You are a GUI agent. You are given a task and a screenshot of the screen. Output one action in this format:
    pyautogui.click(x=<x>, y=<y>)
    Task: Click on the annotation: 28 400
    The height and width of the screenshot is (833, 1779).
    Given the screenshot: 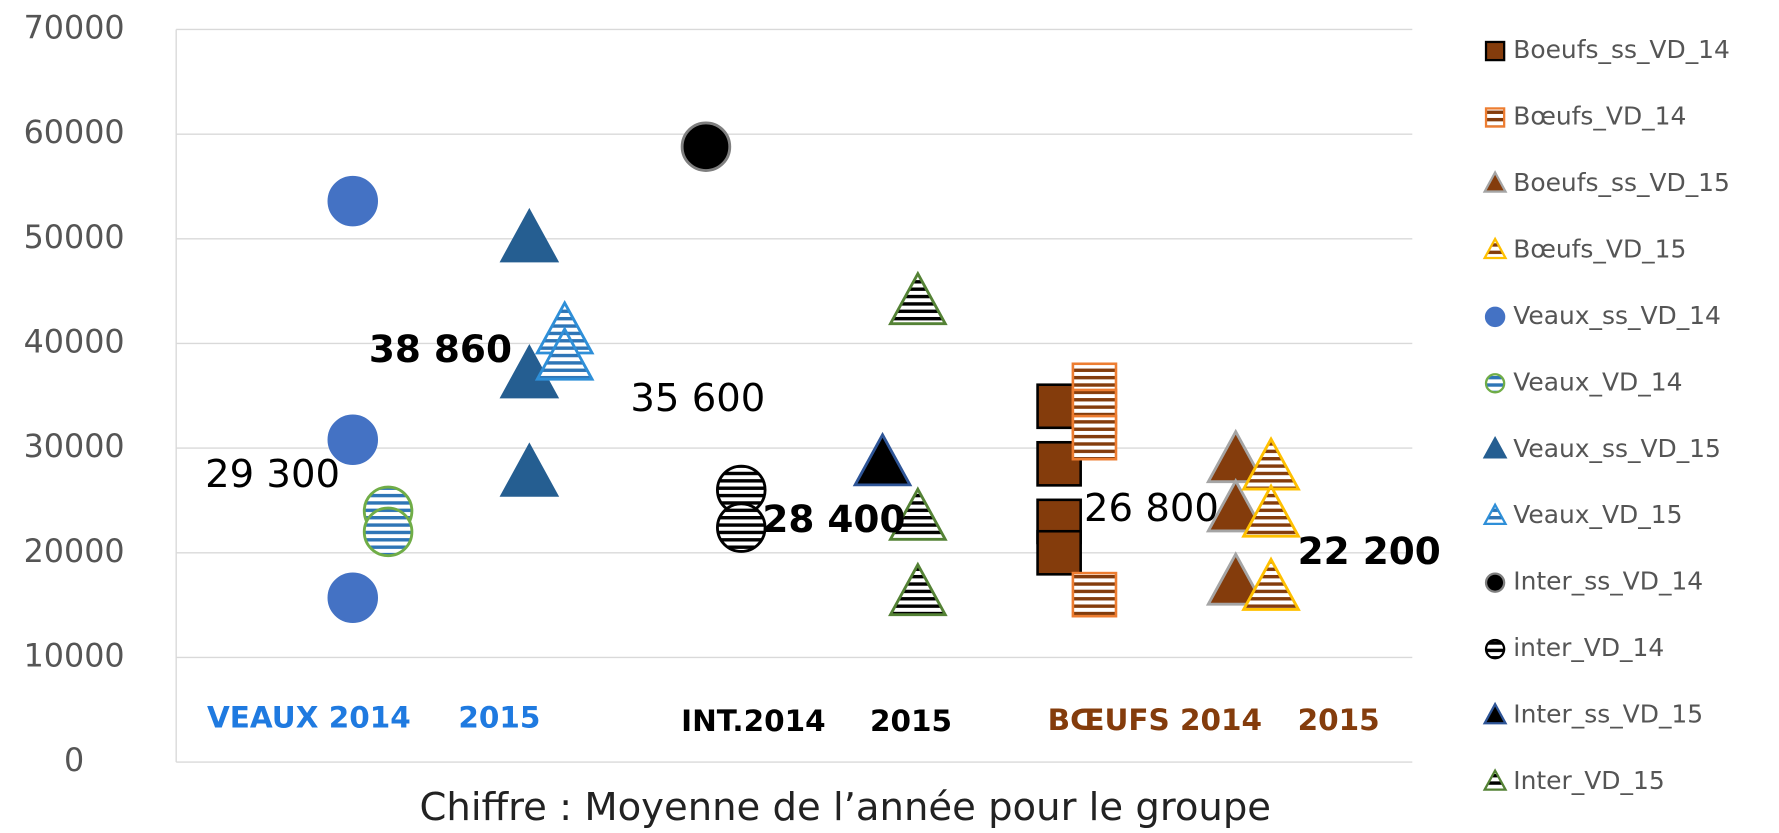 What is the action you would take?
    pyautogui.click(x=833, y=519)
    